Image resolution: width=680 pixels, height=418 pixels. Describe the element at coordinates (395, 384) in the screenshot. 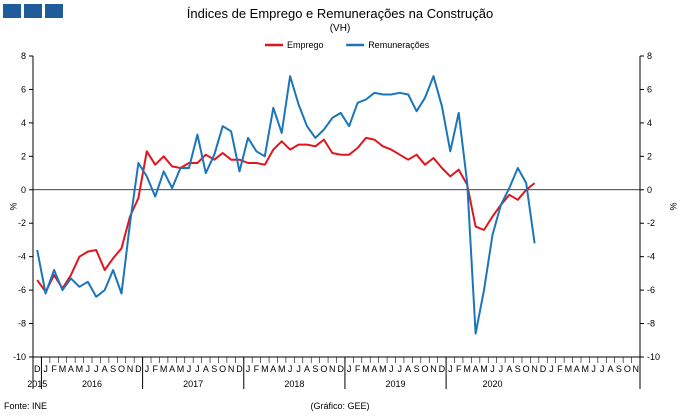

I see `year-label: 2019` at that location.